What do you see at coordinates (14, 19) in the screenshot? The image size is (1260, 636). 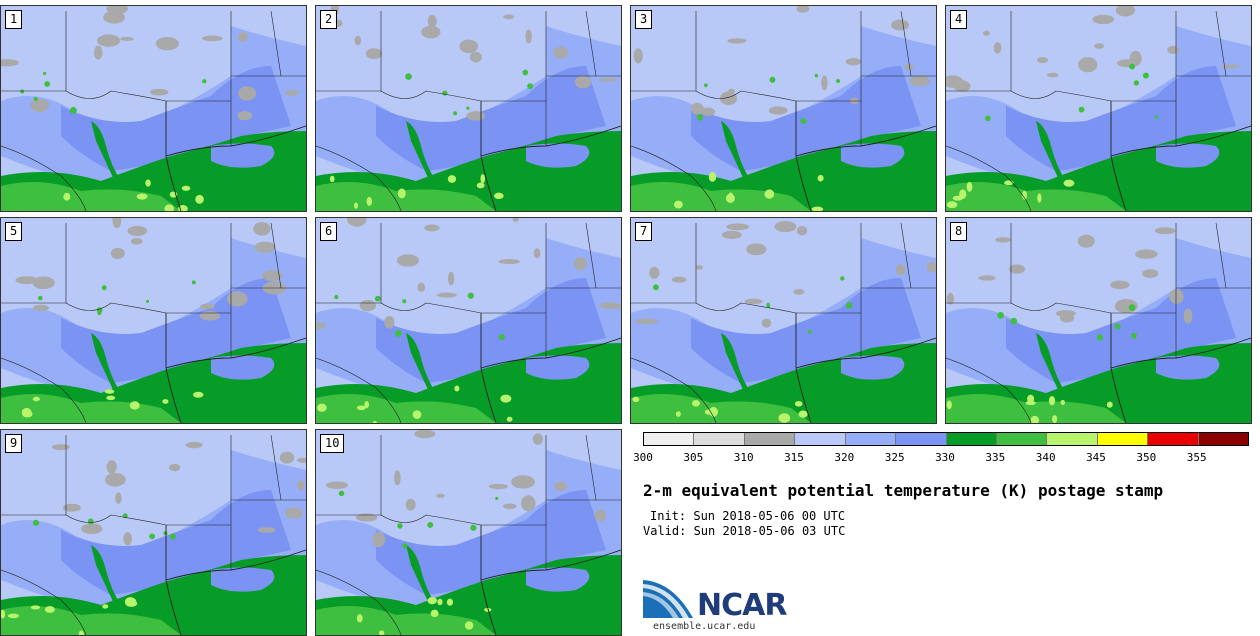 I see `panel-number-label: 1` at bounding box center [14, 19].